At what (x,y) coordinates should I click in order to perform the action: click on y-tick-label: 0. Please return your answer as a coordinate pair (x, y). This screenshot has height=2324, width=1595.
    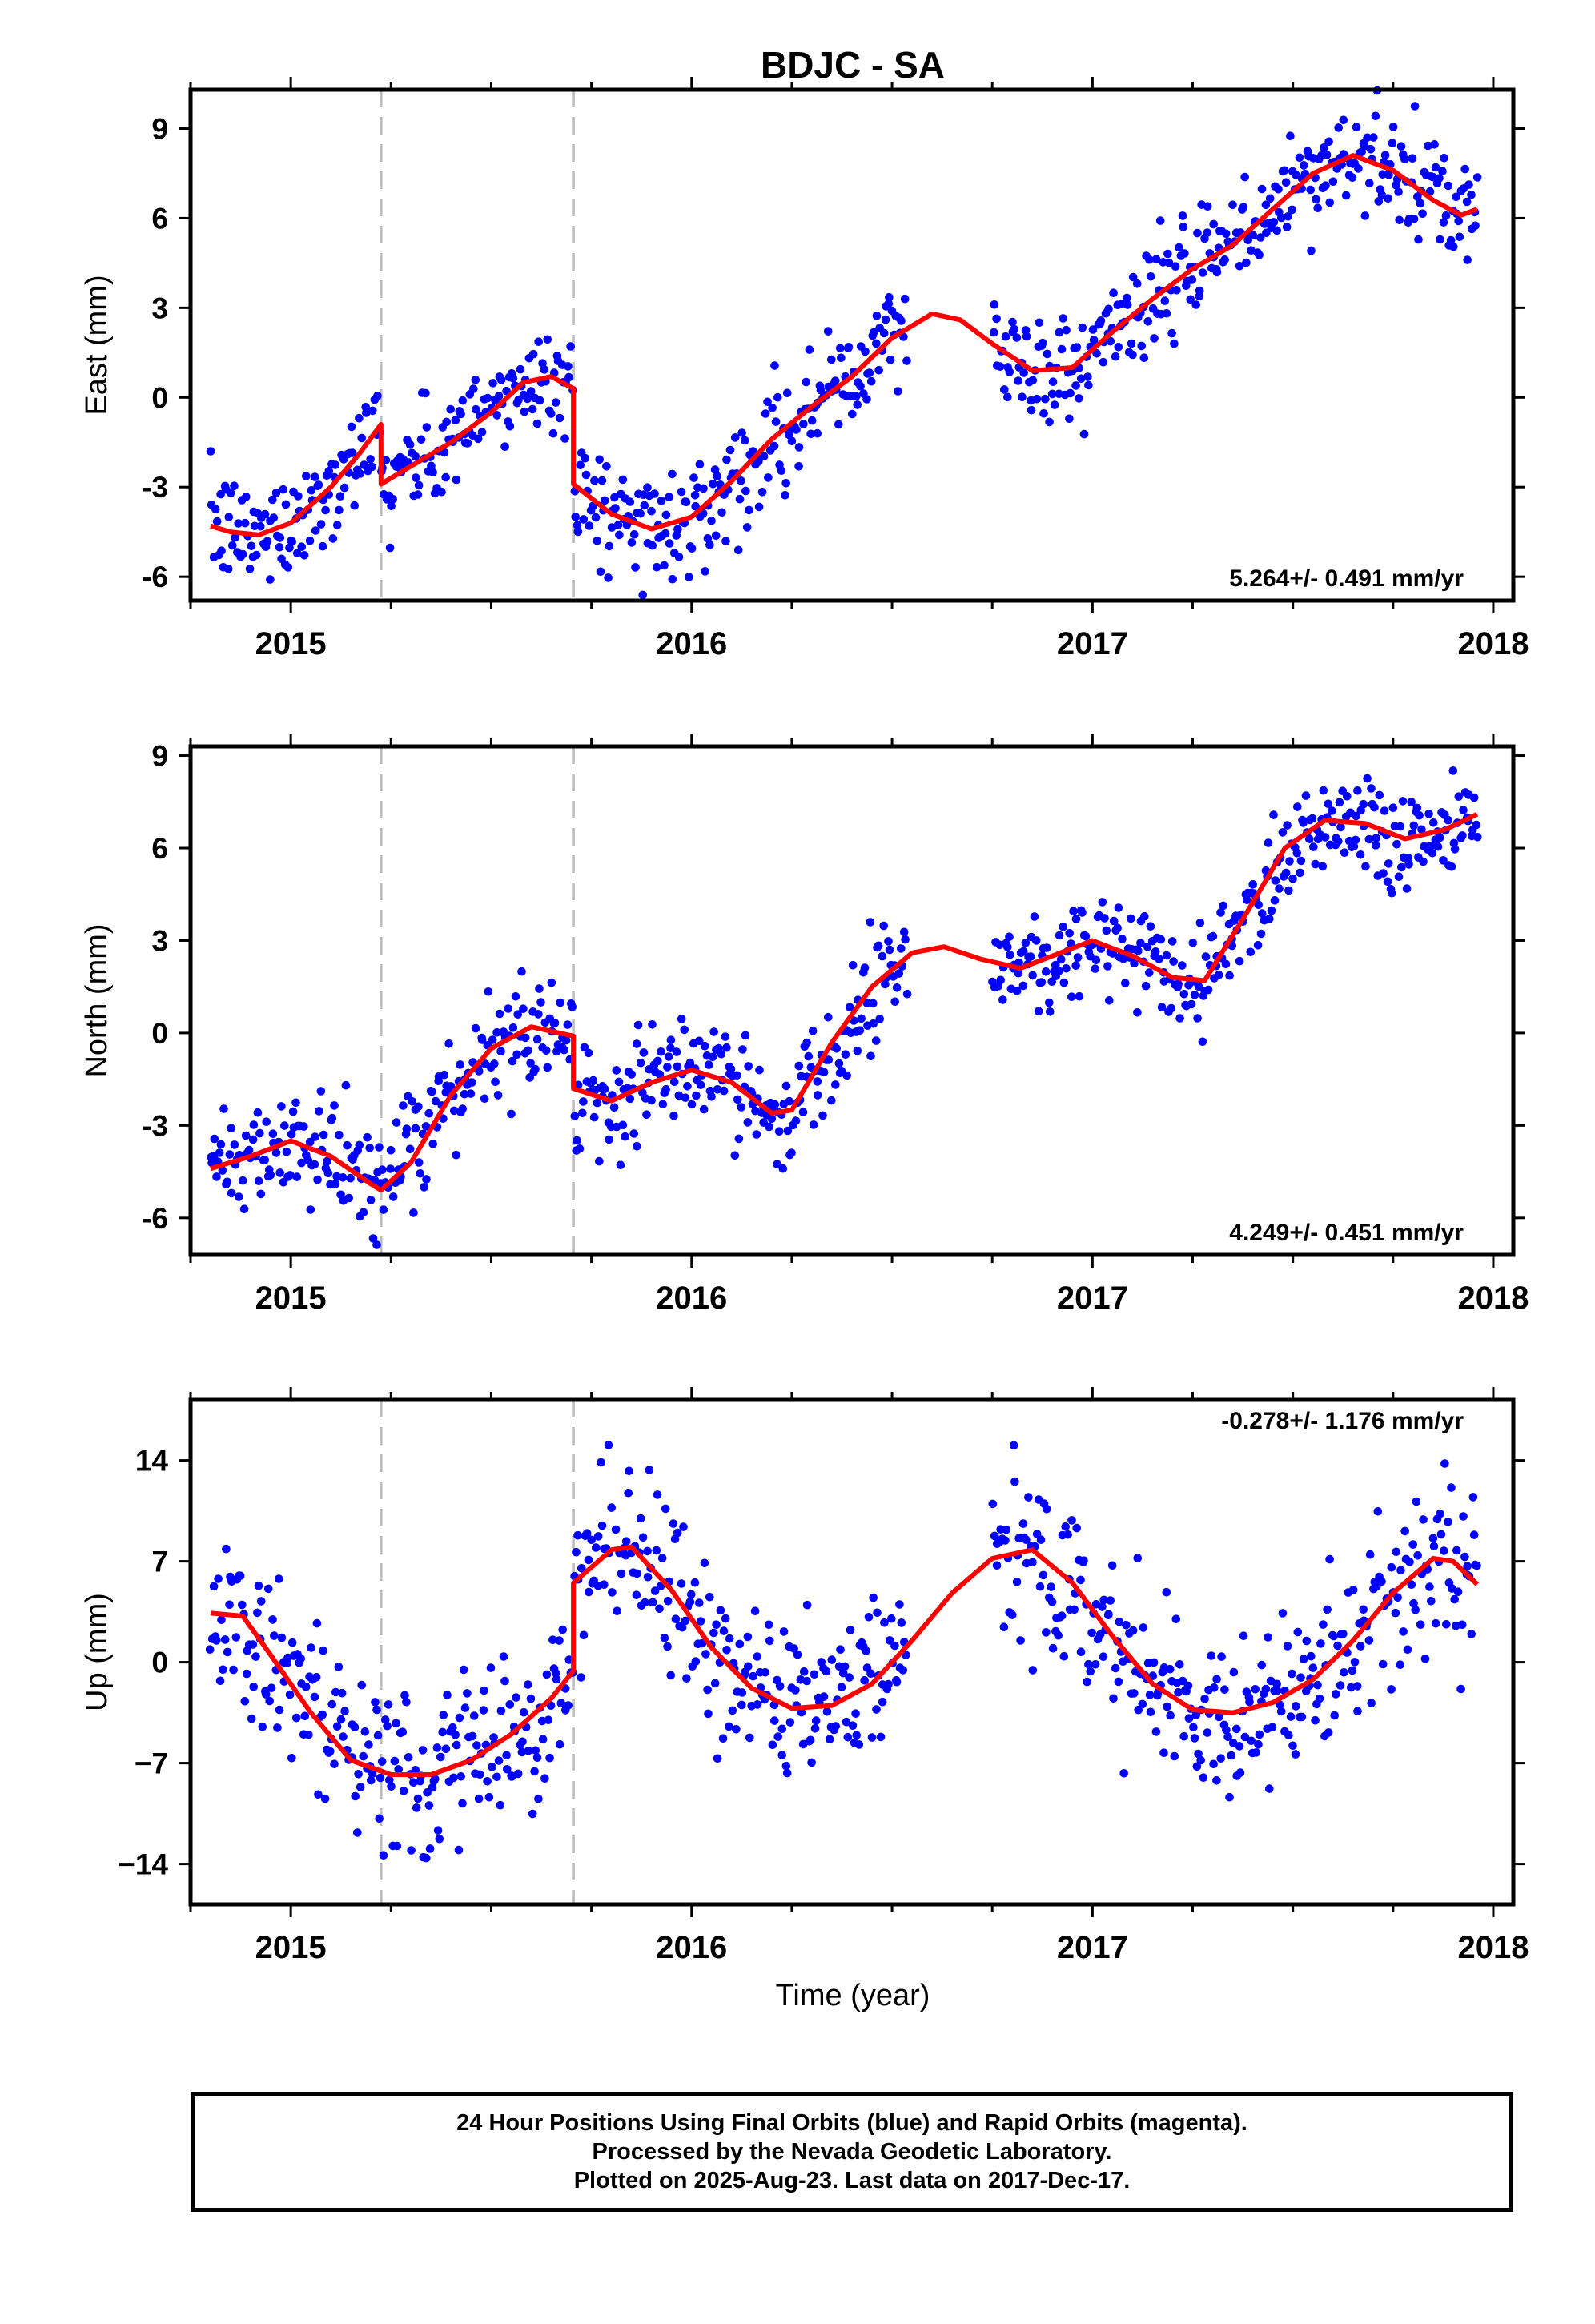
    Looking at the image, I should click on (159, 397).